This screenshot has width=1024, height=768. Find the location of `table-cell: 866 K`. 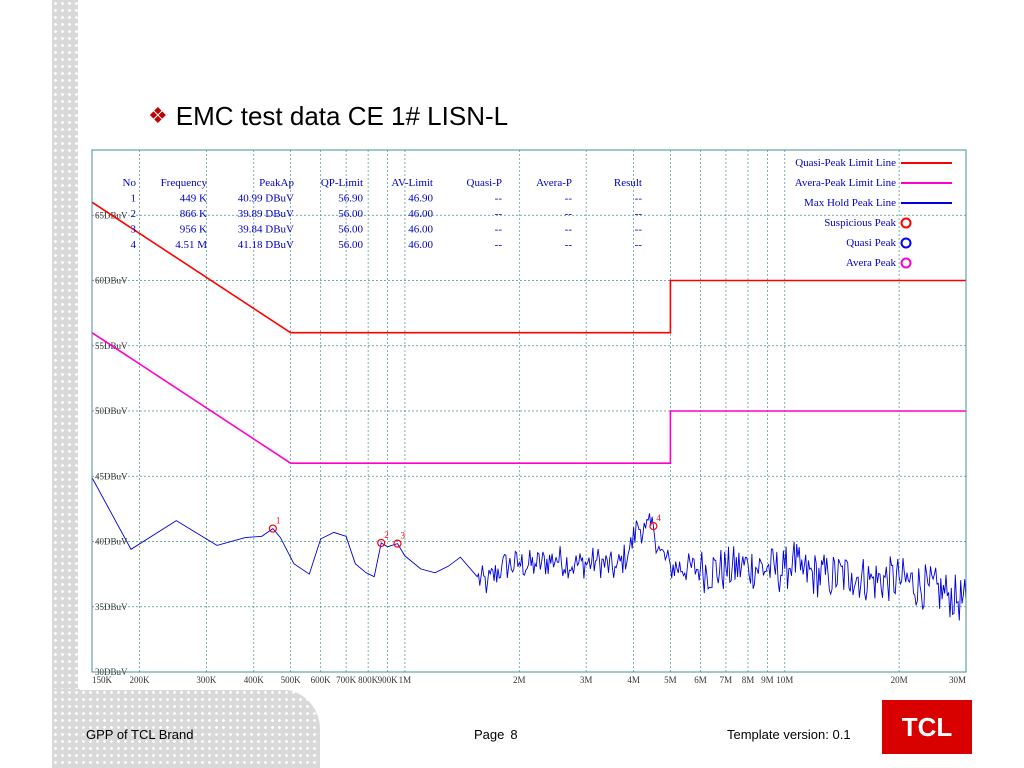

table-cell: 866 K is located at coordinates (193, 214).